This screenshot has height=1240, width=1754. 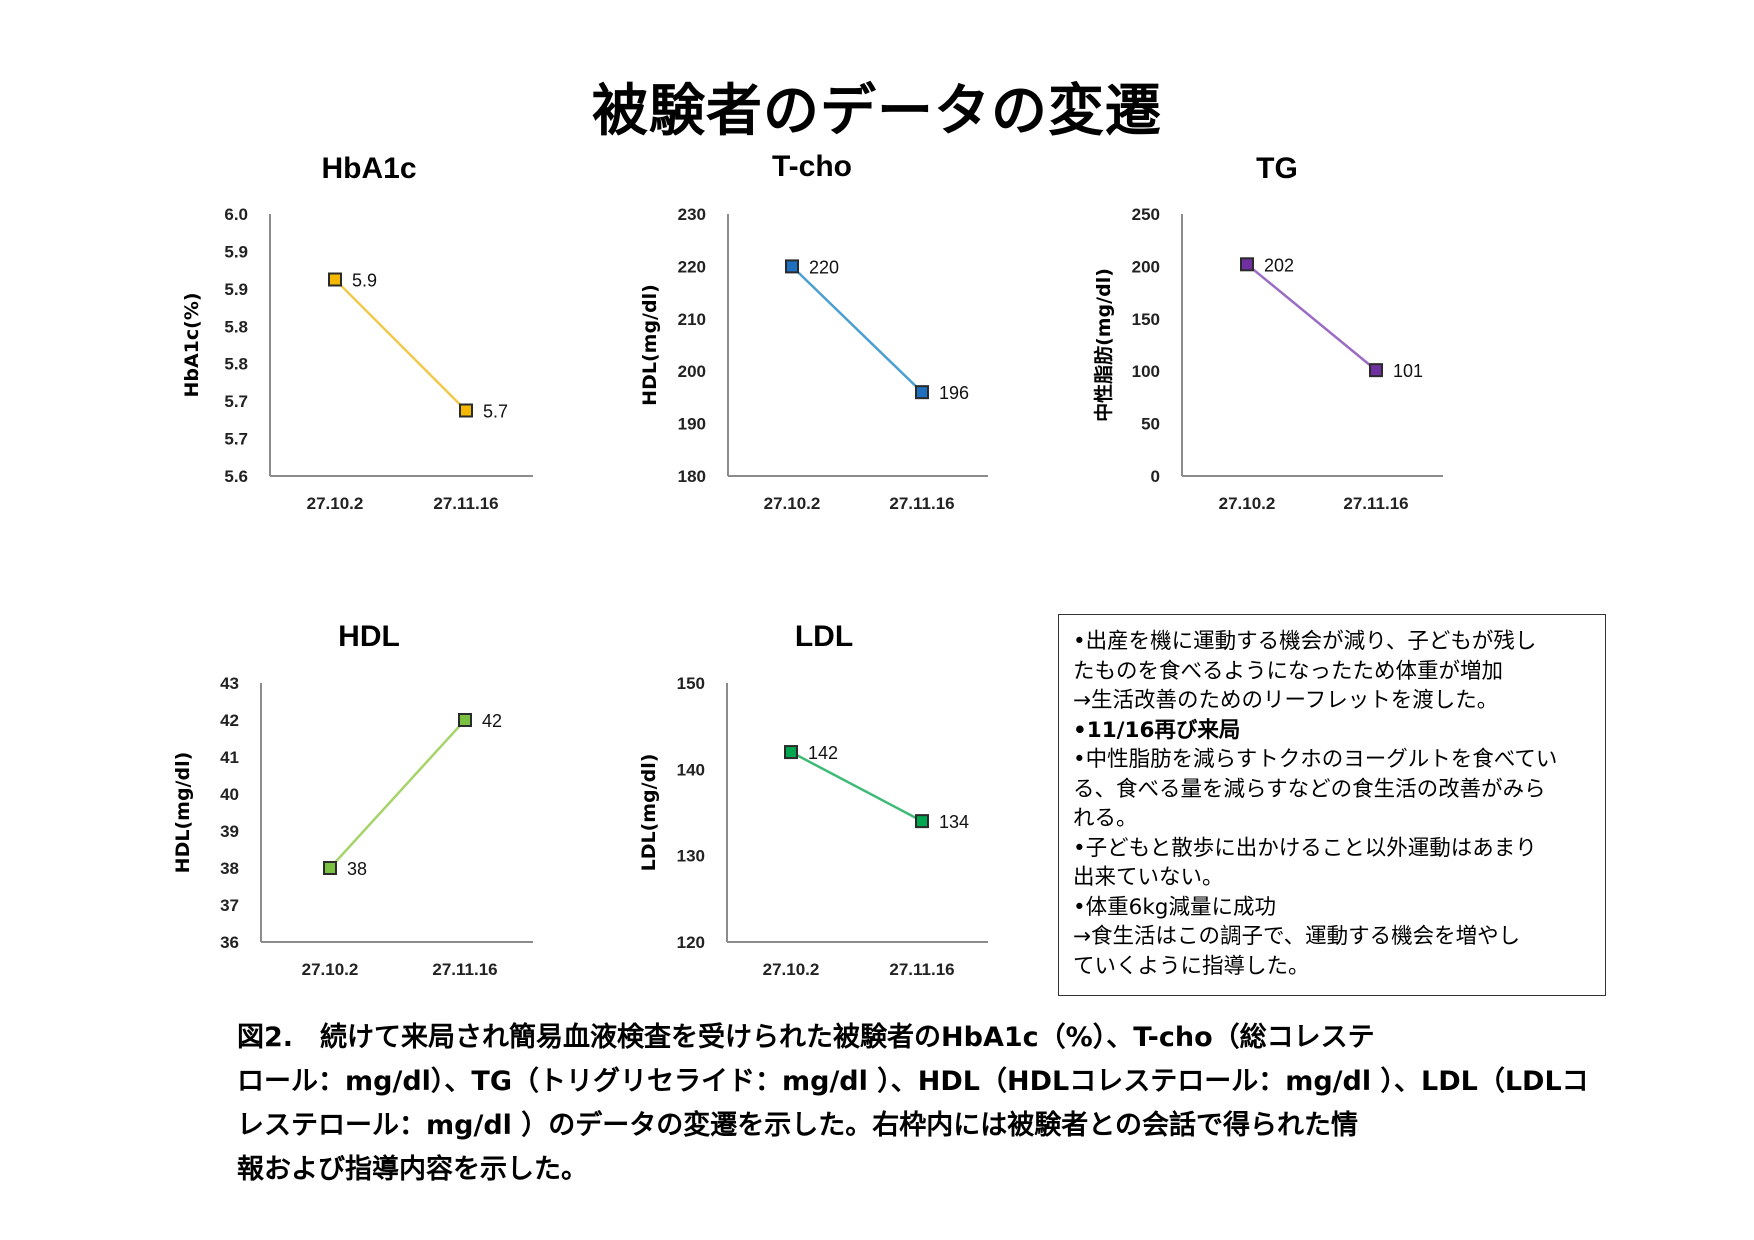 I want to click on chart-title: TG, so click(x=1277, y=168).